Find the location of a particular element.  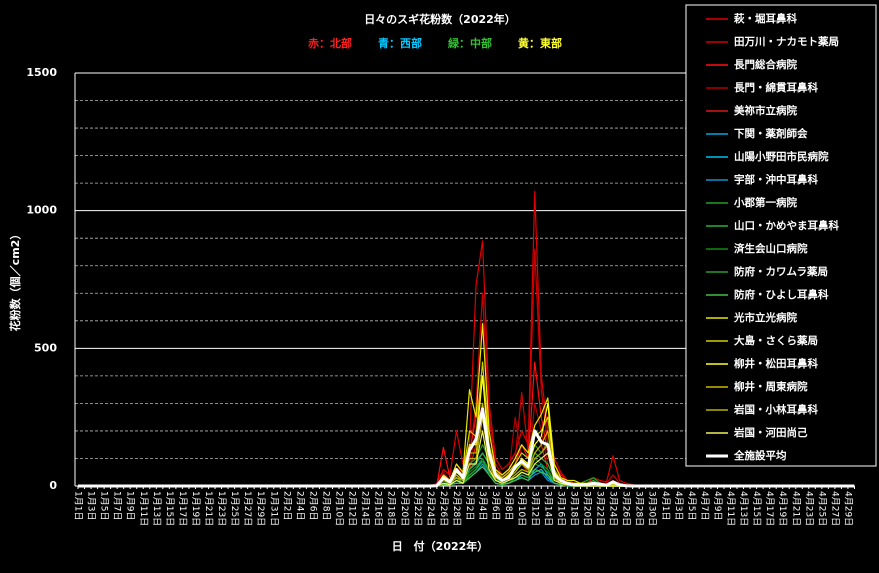

x-tick-label: 3月16日 is located at coordinates (560, 508).